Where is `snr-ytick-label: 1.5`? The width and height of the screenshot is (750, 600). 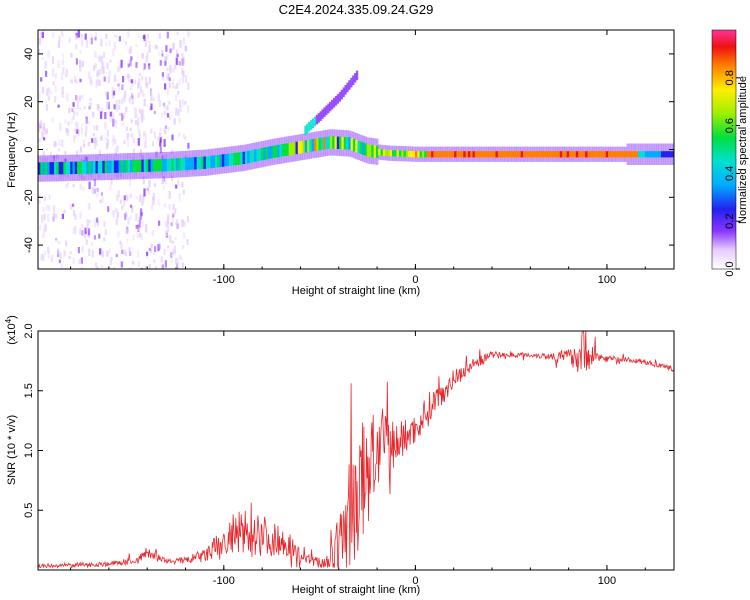
snr-ytick-label: 1.5 is located at coordinates (29, 390).